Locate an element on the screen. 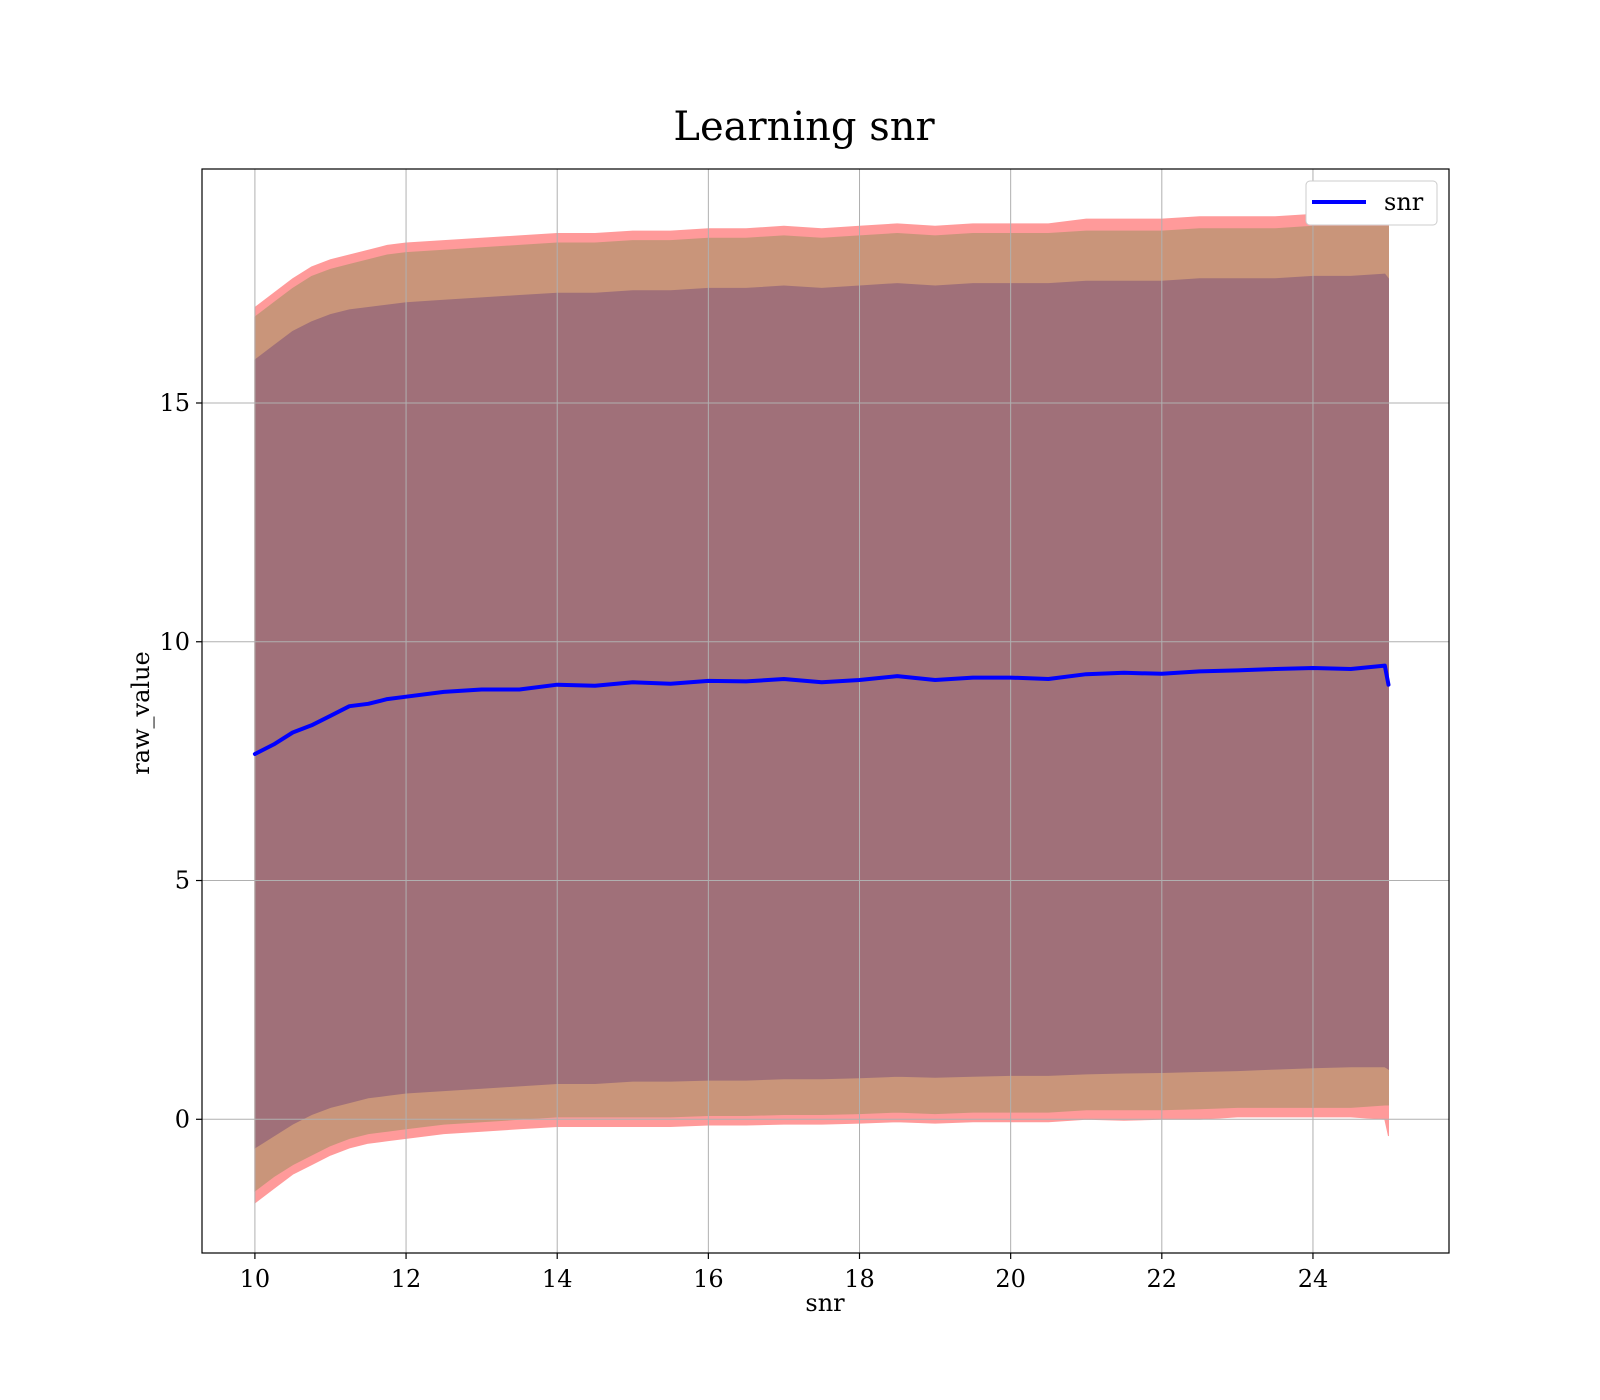 The image size is (1600, 1400). y-axis-ticks: 0 5 10 15 is located at coordinates (180, 761).